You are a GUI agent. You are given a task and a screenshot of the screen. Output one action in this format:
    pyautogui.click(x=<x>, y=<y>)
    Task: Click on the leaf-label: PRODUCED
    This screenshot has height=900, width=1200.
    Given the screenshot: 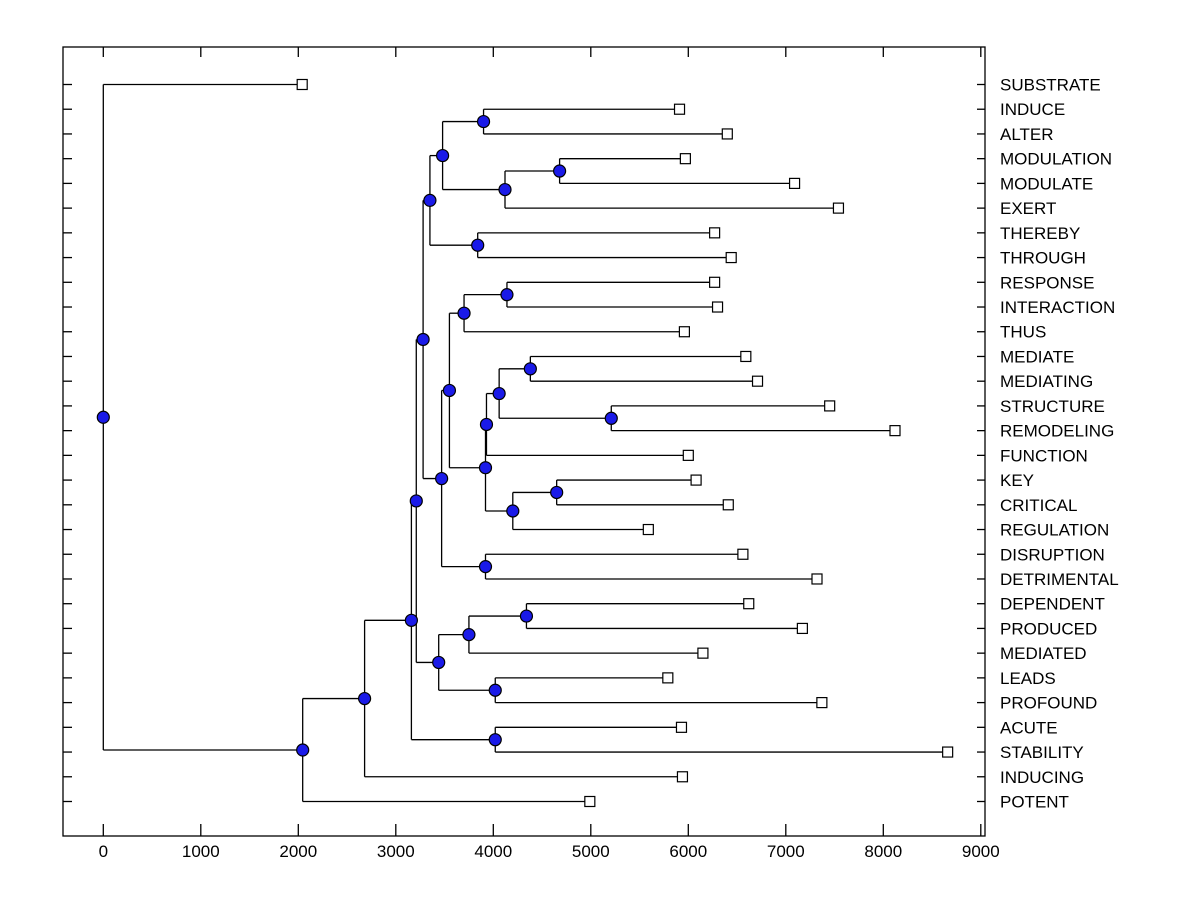 What is the action you would take?
    pyautogui.click(x=1048, y=628)
    